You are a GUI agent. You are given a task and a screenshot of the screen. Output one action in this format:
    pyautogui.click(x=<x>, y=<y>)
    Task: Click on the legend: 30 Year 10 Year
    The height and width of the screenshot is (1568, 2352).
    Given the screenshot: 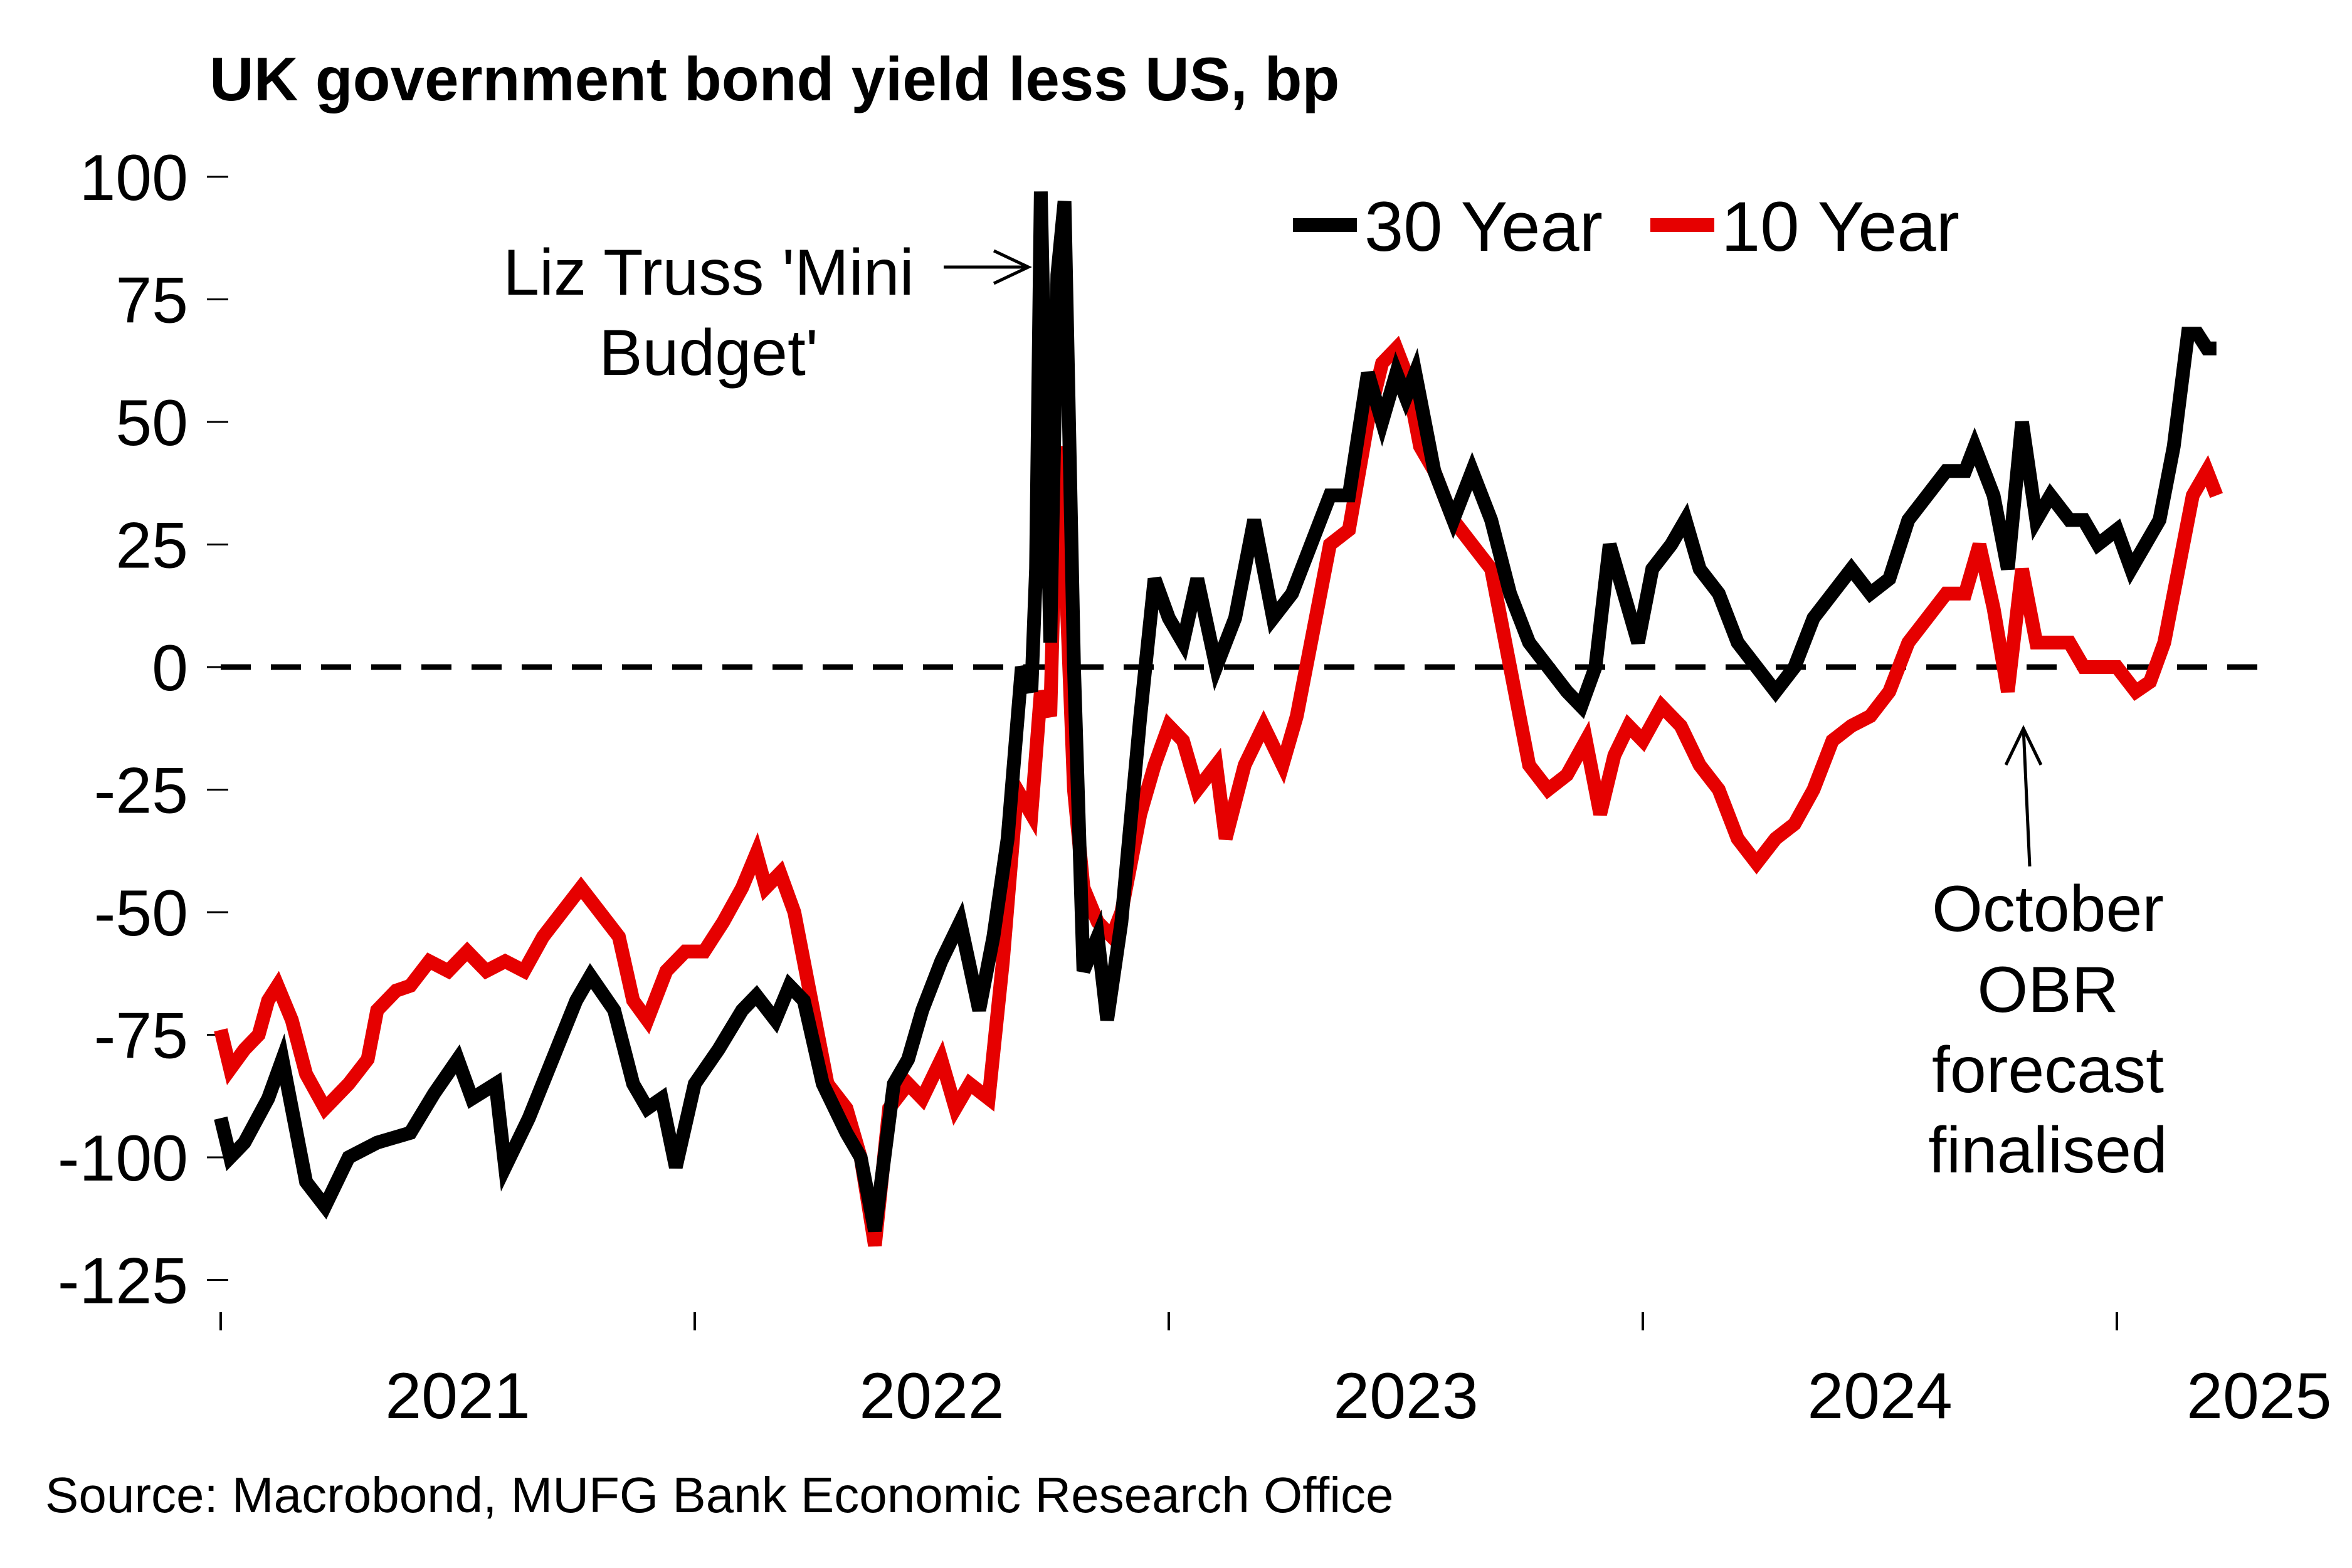 What is the action you would take?
    pyautogui.click(x=1626, y=226)
    